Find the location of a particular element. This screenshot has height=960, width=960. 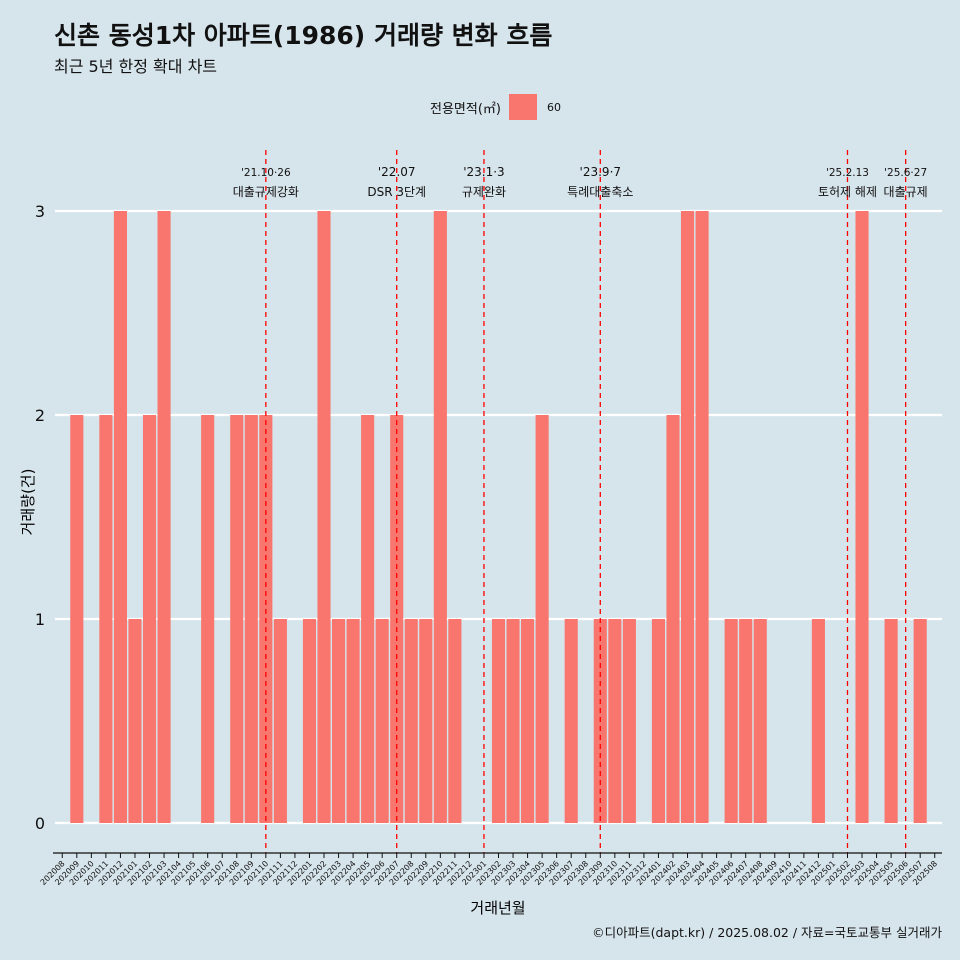

legend: 전용면적(㎡) 60 is located at coordinates (495, 107).